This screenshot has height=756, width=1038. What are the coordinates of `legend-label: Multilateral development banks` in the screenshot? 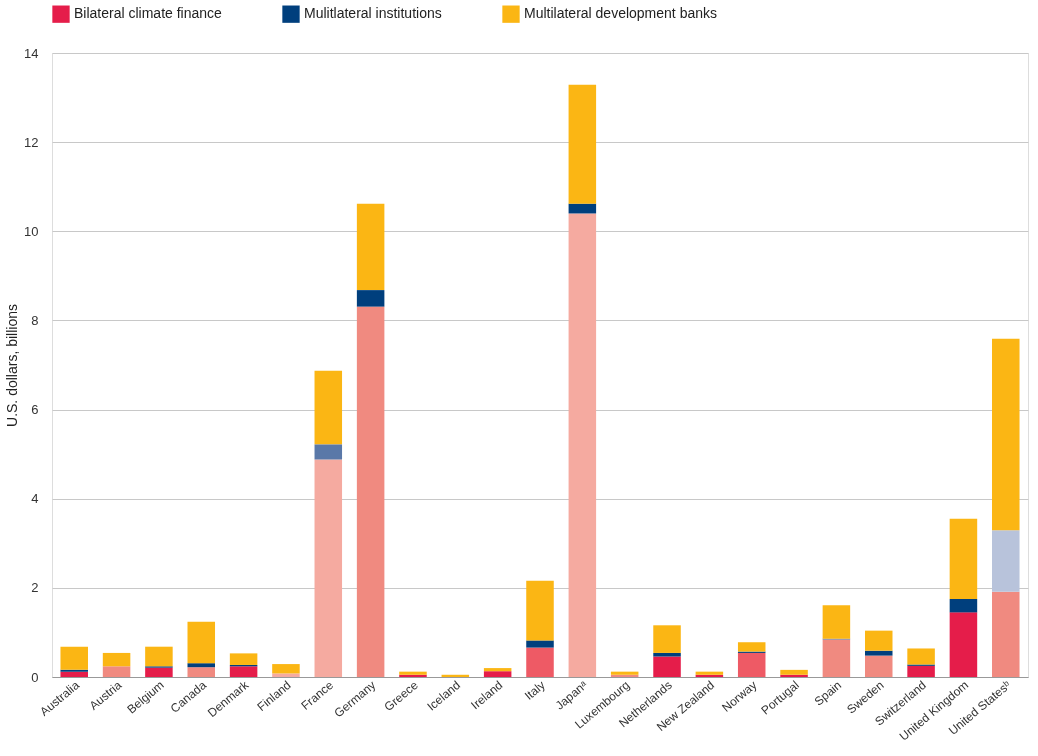 It's located at (620, 13).